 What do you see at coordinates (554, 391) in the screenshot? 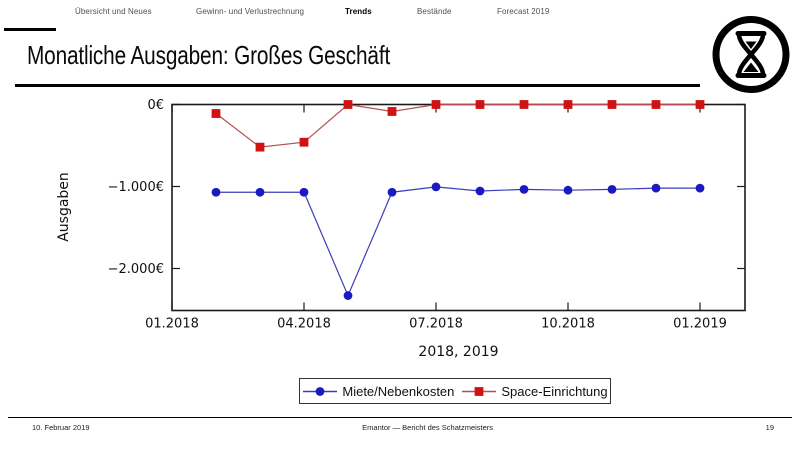
I see `legend-label: Space-Einrichtung` at bounding box center [554, 391].